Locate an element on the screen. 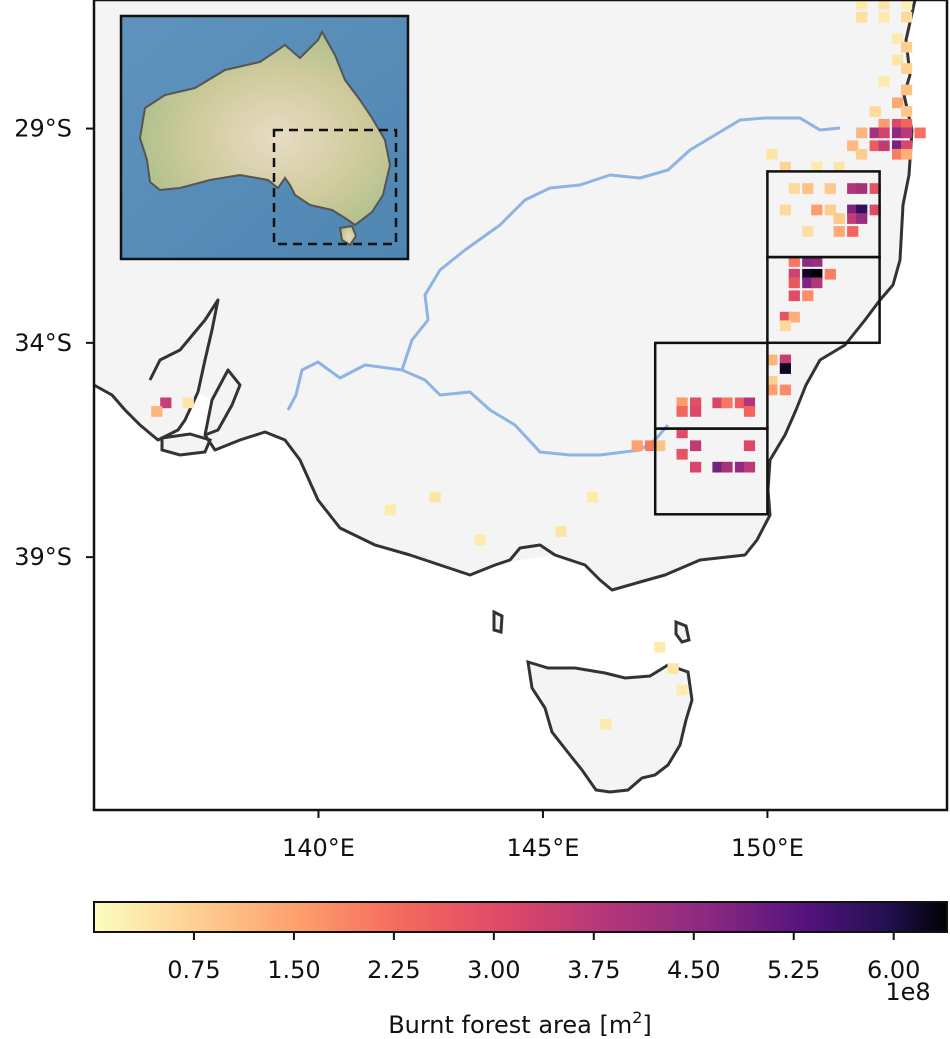 Image resolution: width=950 pixels, height=1039 pixels. latitude-axis: 29°S 34°S 39°S is located at coordinates (54, 343).